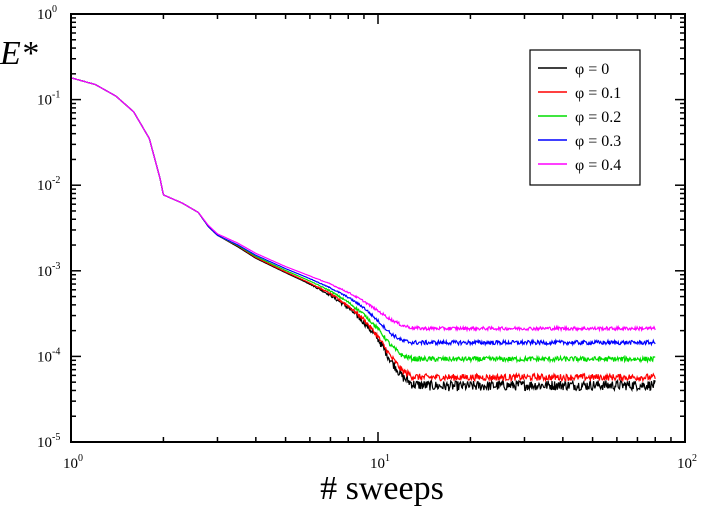 The image size is (702, 510). I want to click on legend-label: φ = 0.4, so click(598, 165).